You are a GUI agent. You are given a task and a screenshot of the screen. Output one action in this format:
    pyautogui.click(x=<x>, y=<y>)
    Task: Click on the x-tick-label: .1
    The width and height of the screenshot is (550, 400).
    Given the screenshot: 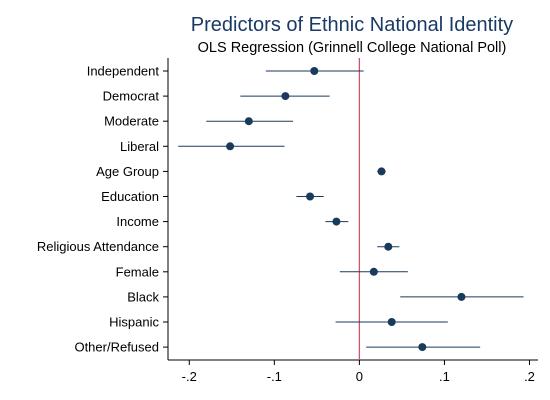 What is the action you would take?
    pyautogui.click(x=444, y=376)
    